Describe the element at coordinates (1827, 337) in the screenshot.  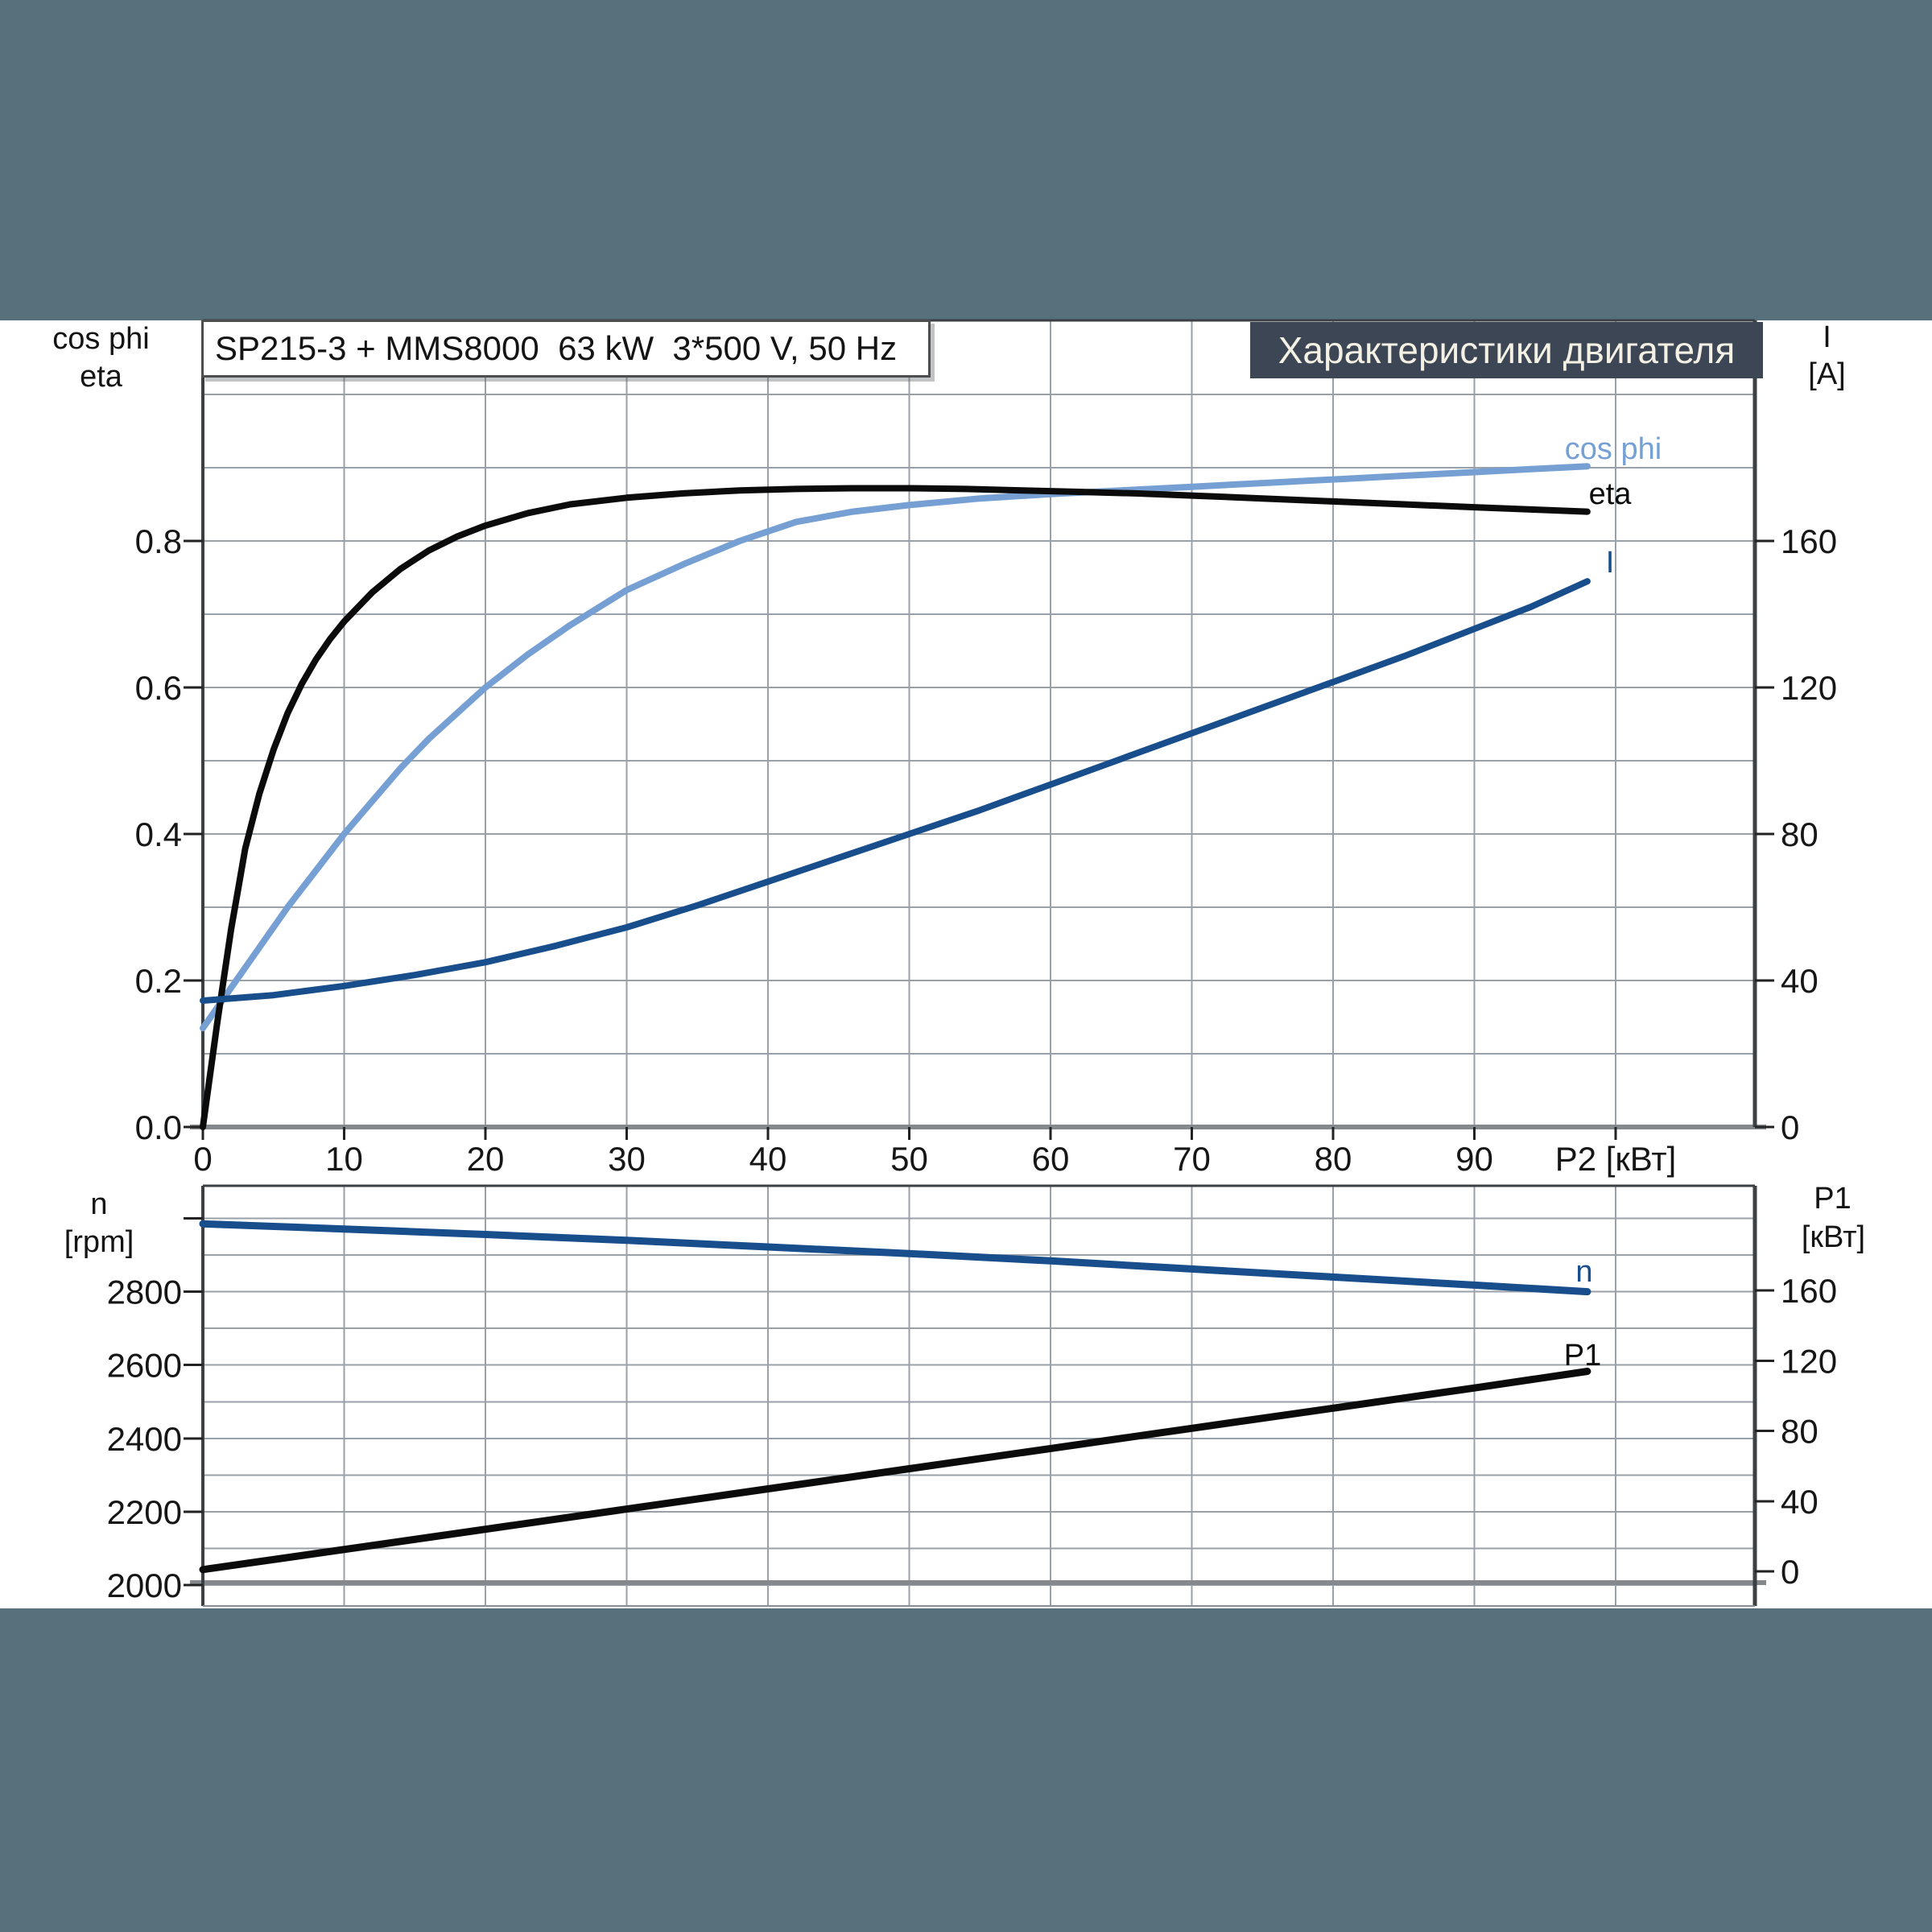
I see `right-axis-name-current: I` at that location.